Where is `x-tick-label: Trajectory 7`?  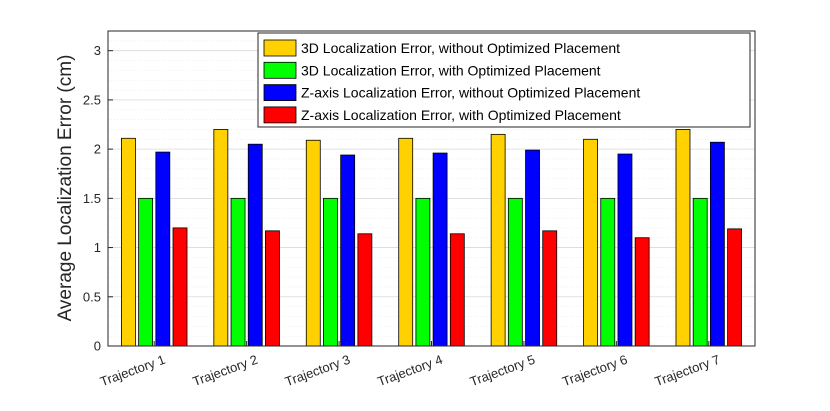 x-tick-label: Trajectory 7 is located at coordinates (687, 370).